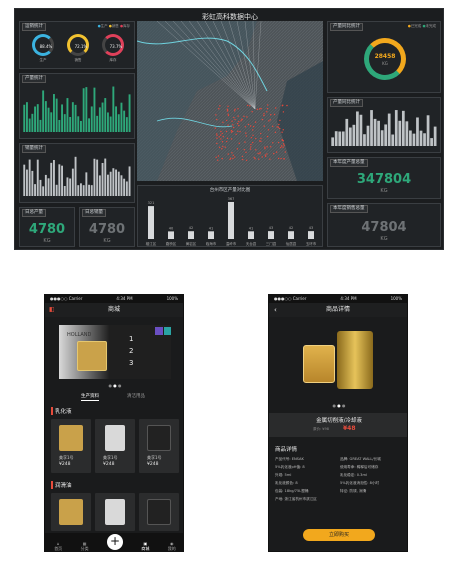 This screenshot has width=457, height=570. I want to click on spec-item: 乳化稳定: 0.3ml, so click(353, 475).